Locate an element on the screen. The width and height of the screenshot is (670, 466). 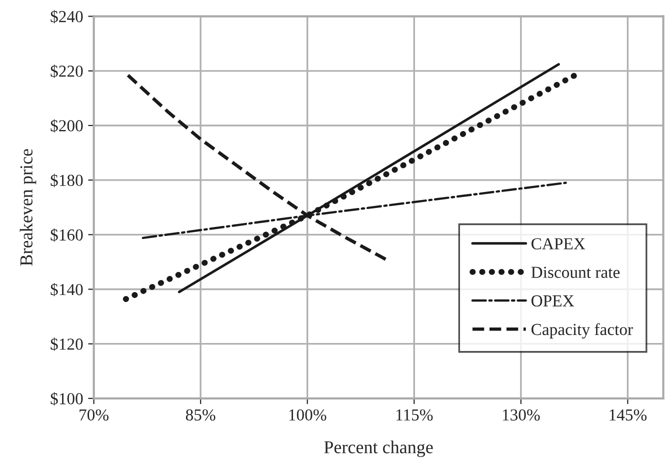
x-tick-label: 130% is located at coordinates (521, 415).